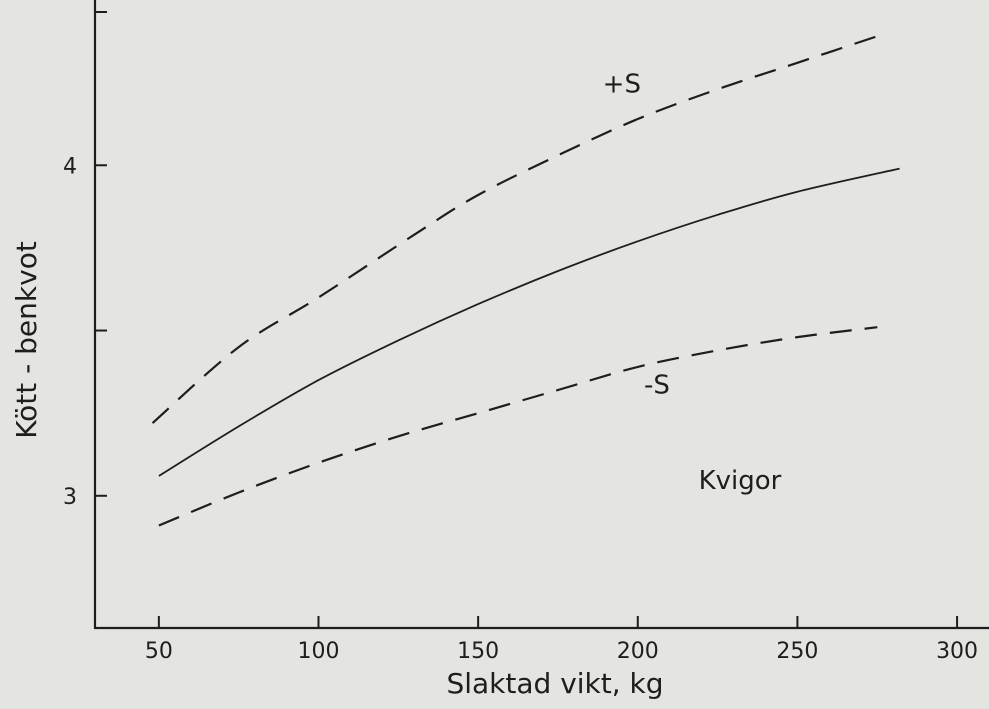 The image size is (989, 709). I want to click on x-tick-label: 250, so click(797, 651).